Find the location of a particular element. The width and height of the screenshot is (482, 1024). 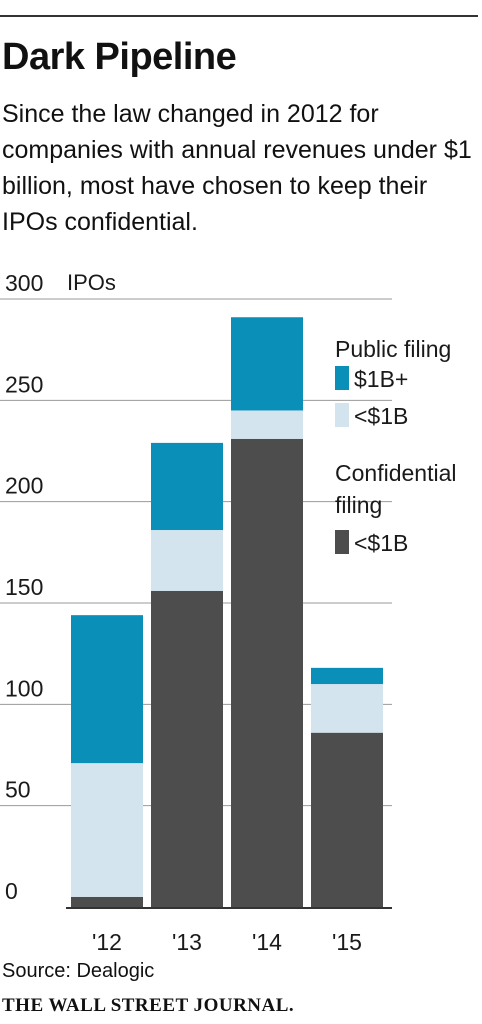

x-tick-label: '13 is located at coordinates (187, 942).